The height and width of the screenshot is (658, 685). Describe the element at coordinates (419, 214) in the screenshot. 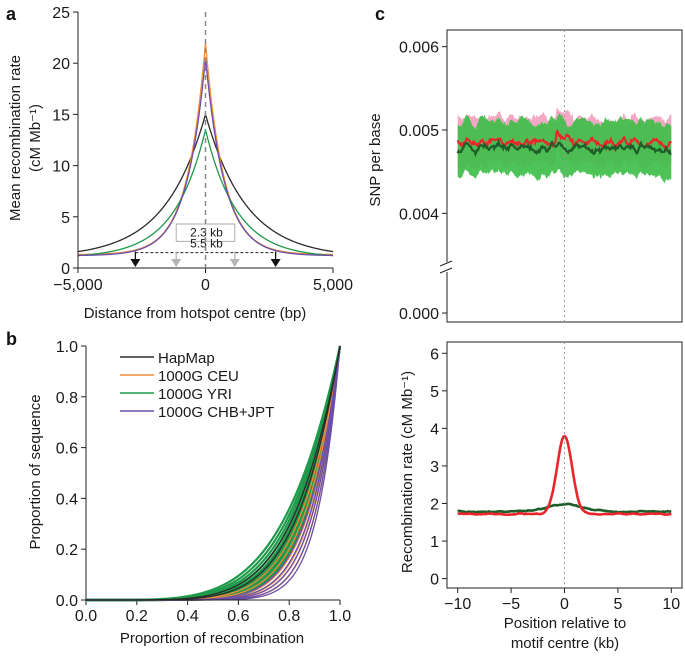

I see `panel-c-top-y-tick-label: 0.004` at that location.